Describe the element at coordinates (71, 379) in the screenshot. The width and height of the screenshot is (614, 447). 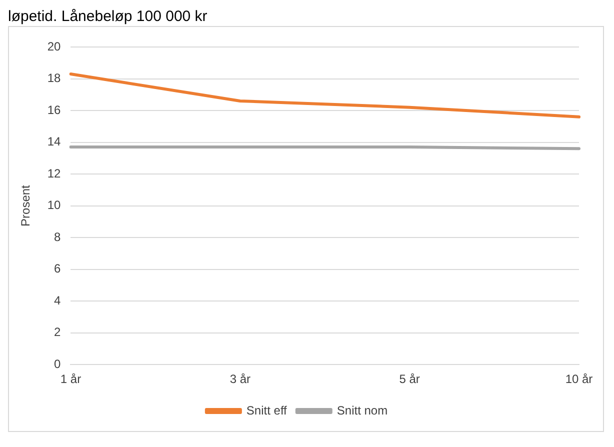
I see `x-tick-label: 1 år` at that location.